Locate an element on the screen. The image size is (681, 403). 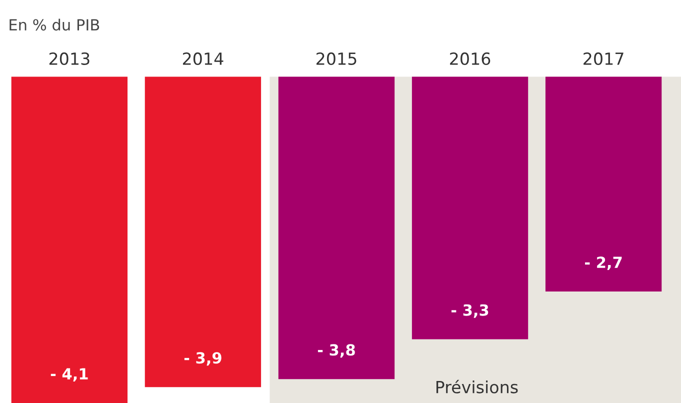
x-tick-label: 2017 is located at coordinates (604, 59).